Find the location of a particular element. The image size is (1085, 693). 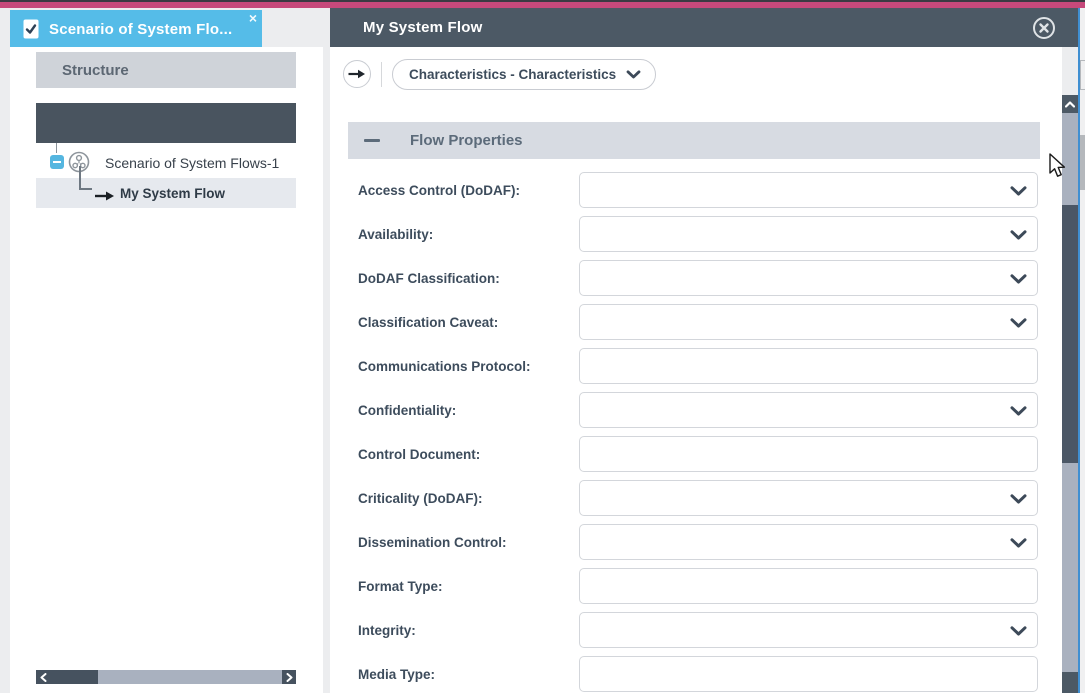

characteristics-dropdown: Characteristics - Characteristics is located at coordinates (524, 74).